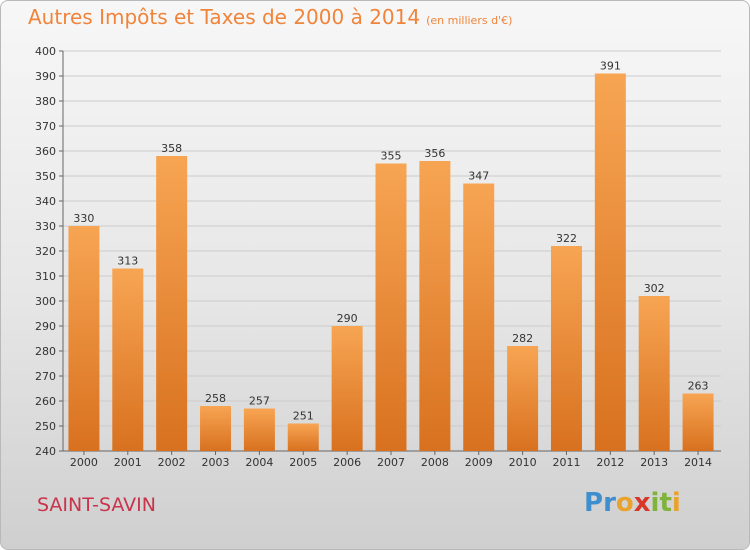  I want to click on y-tick-label: 400, so click(45, 51).